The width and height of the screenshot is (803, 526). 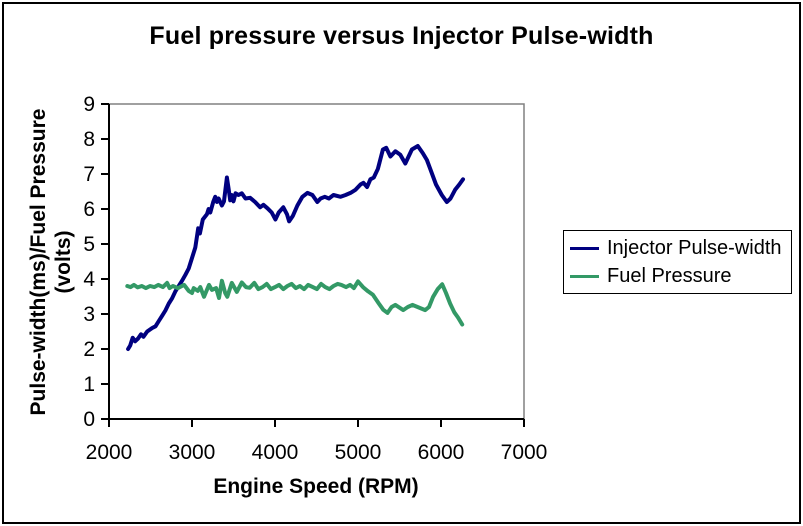 What do you see at coordinates (584, 248) in the screenshot?
I see `legend-line-sample-injector` at bounding box center [584, 248].